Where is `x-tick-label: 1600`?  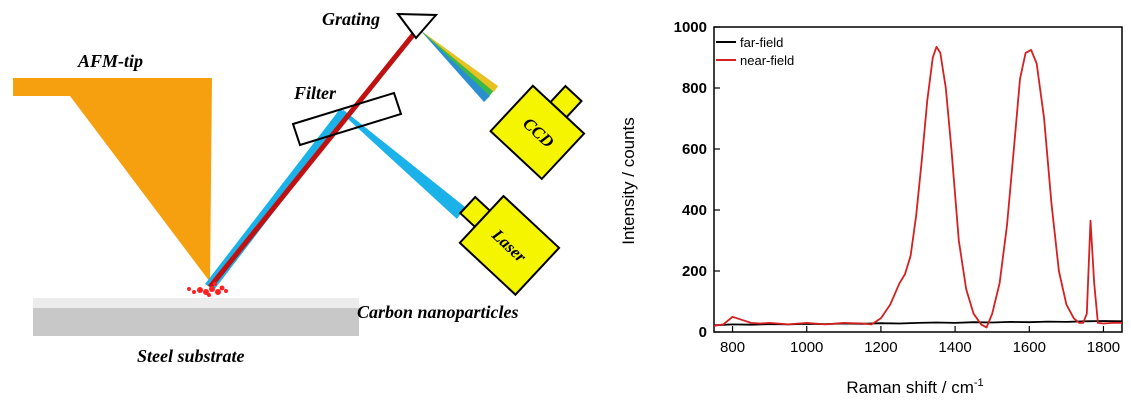
x-tick-label: 1600 is located at coordinates (1029, 347).